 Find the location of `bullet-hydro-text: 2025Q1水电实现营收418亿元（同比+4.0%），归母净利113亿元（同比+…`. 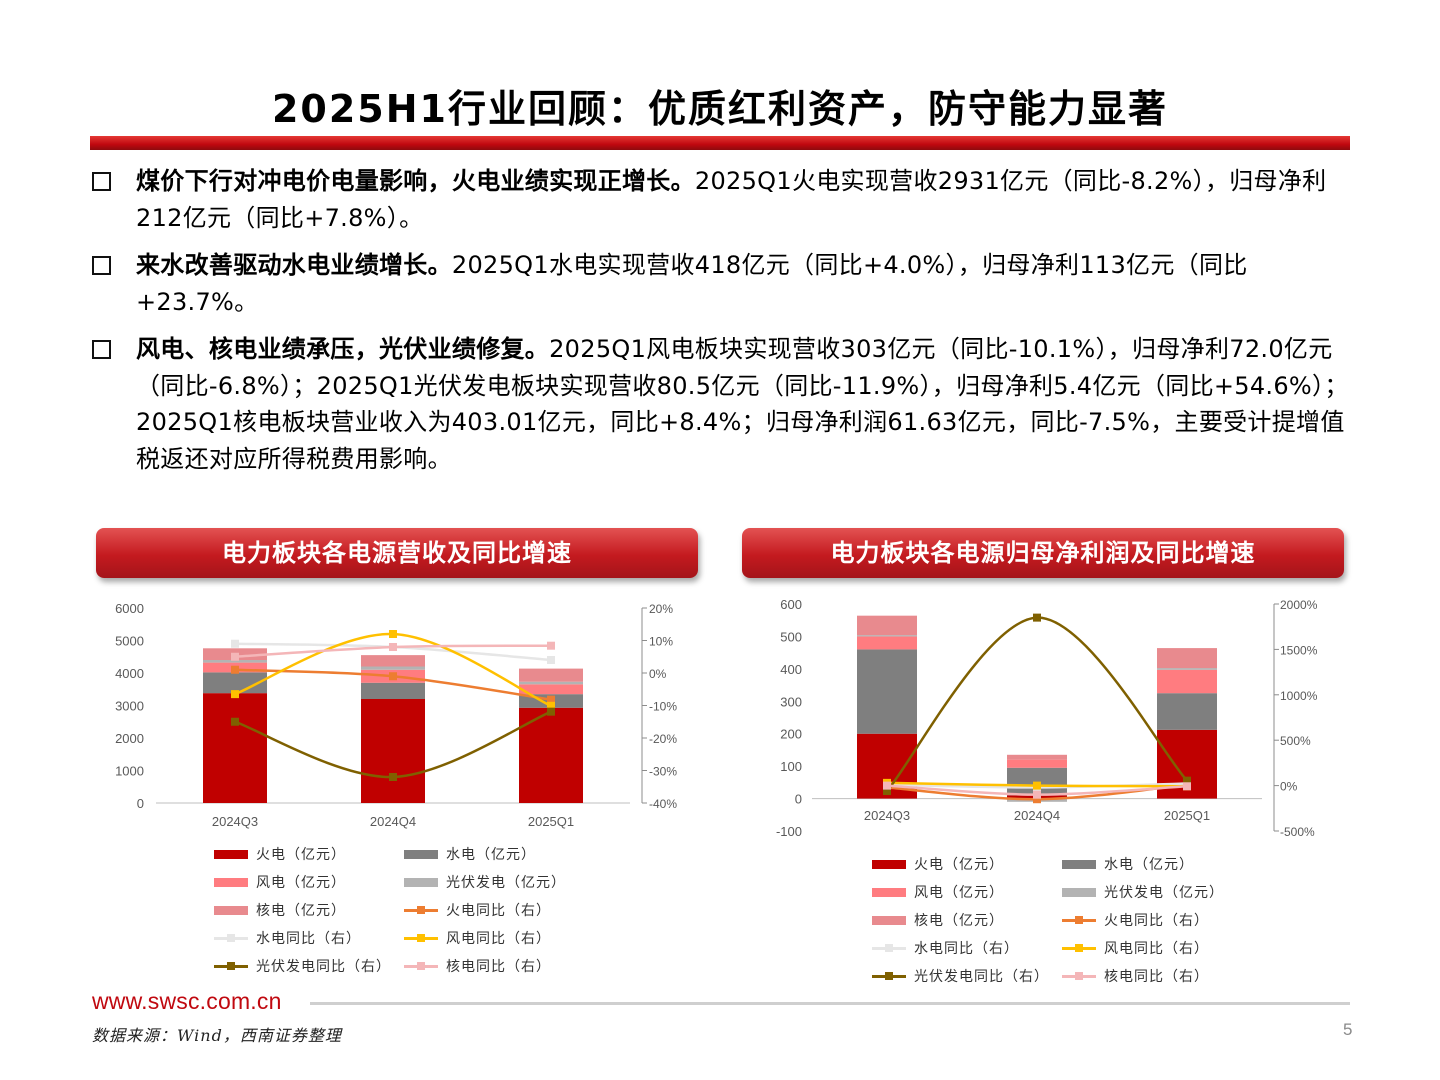

bullet-hydro-text: 2025Q1水电实现营收418亿元（同比+4.0%），归母净利113亿元（同比+… is located at coordinates (692, 283).